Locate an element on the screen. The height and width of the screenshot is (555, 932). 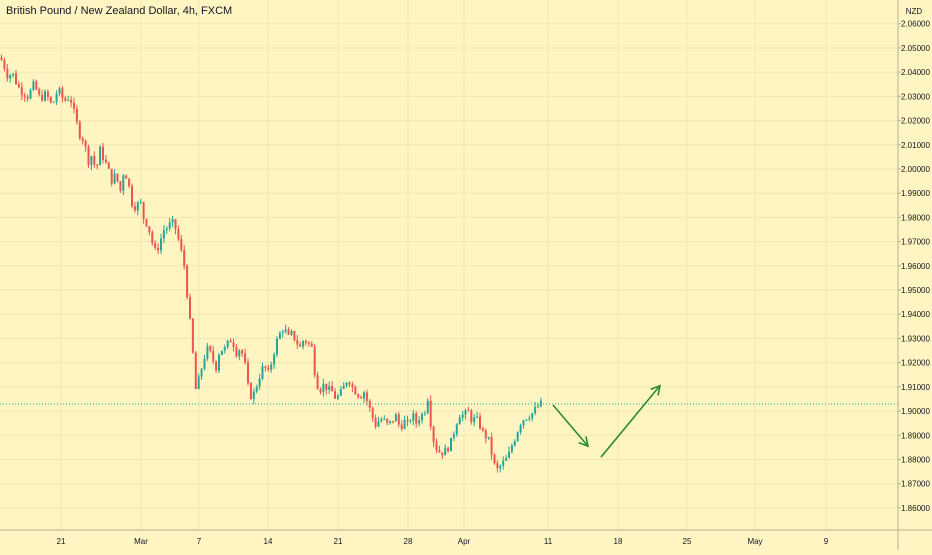
y-tick-label: 2.05000 is located at coordinates (915, 48).